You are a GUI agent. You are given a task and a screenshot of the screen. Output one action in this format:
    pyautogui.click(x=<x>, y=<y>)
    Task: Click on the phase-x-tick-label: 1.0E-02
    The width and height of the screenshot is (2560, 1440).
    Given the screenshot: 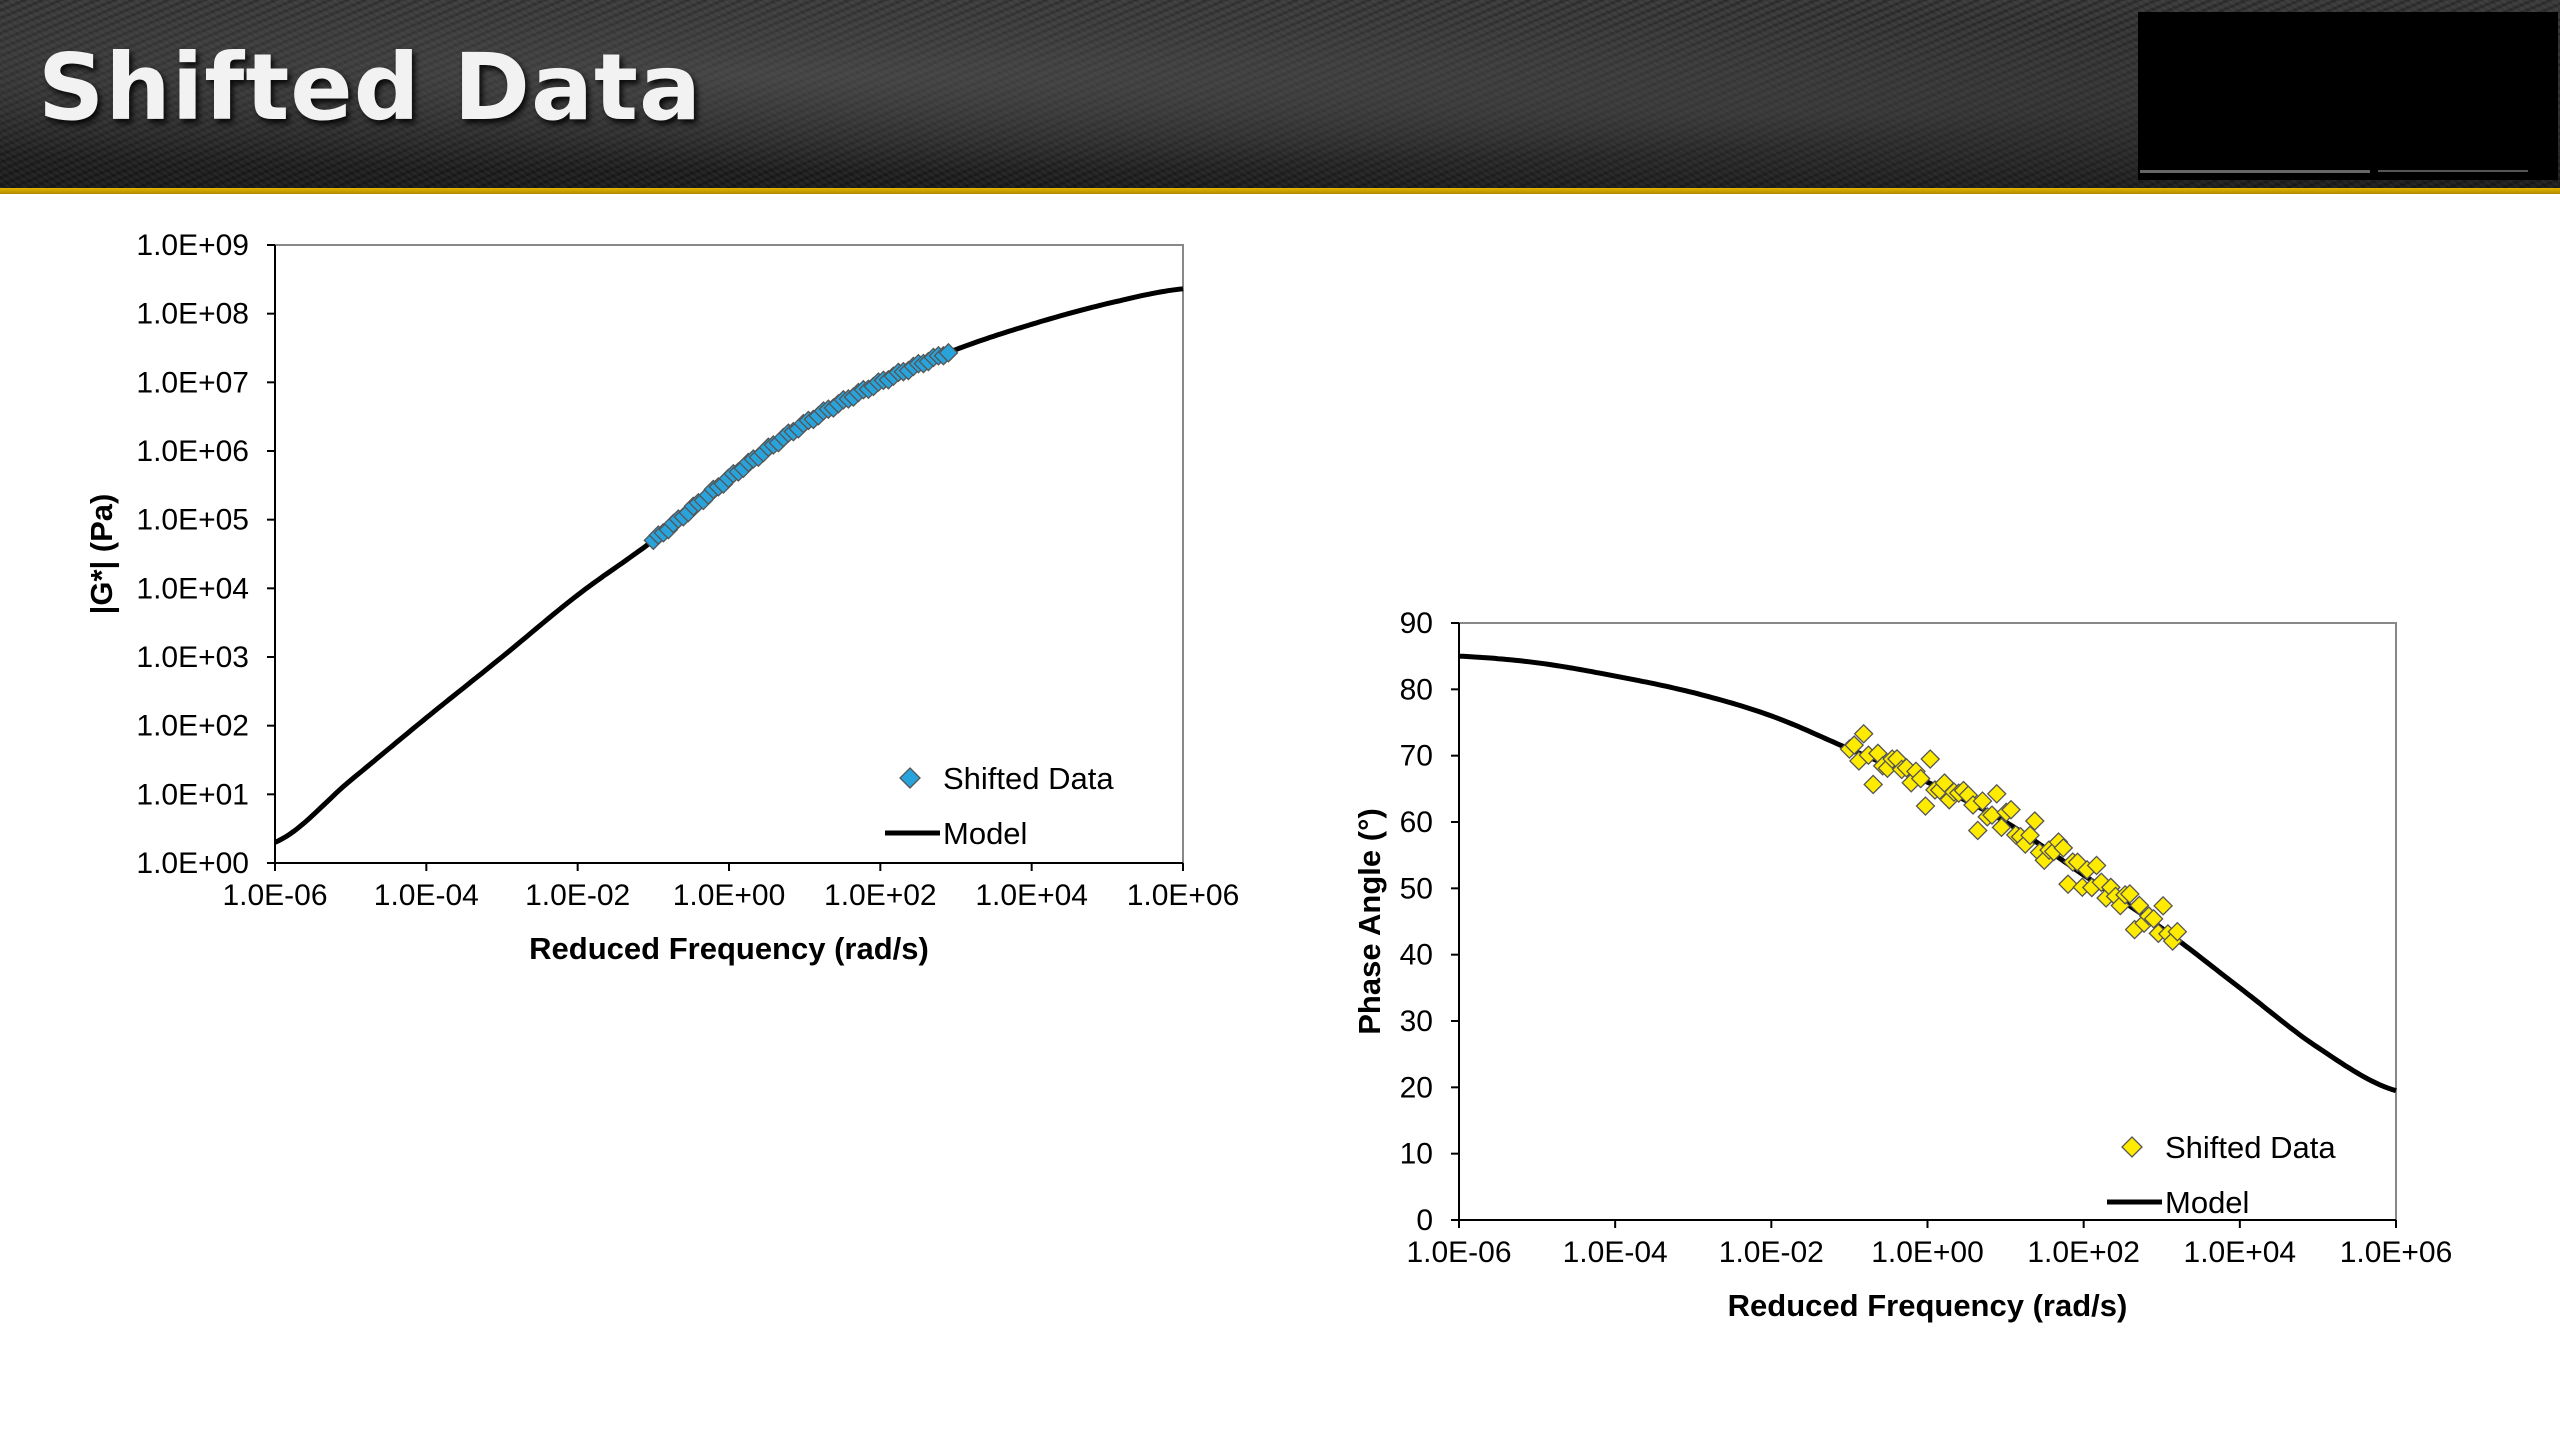 What is the action you would take?
    pyautogui.click(x=1771, y=1252)
    